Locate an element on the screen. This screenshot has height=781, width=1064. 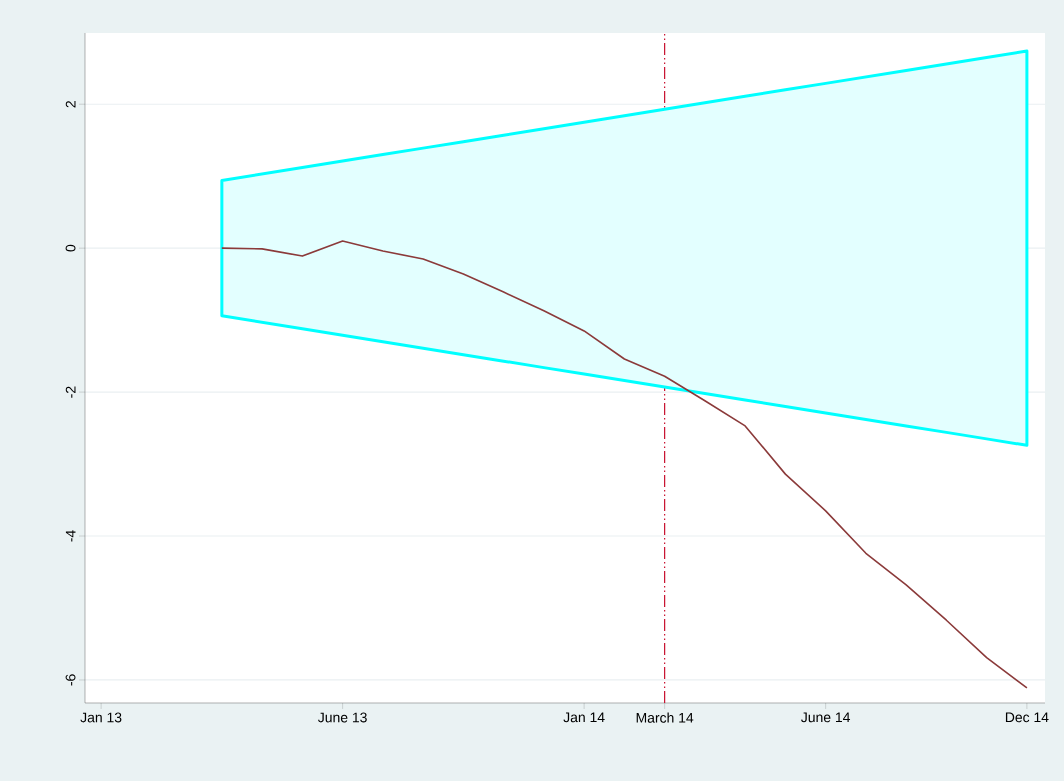
y-tick-label: -4 is located at coordinates (70, 536).